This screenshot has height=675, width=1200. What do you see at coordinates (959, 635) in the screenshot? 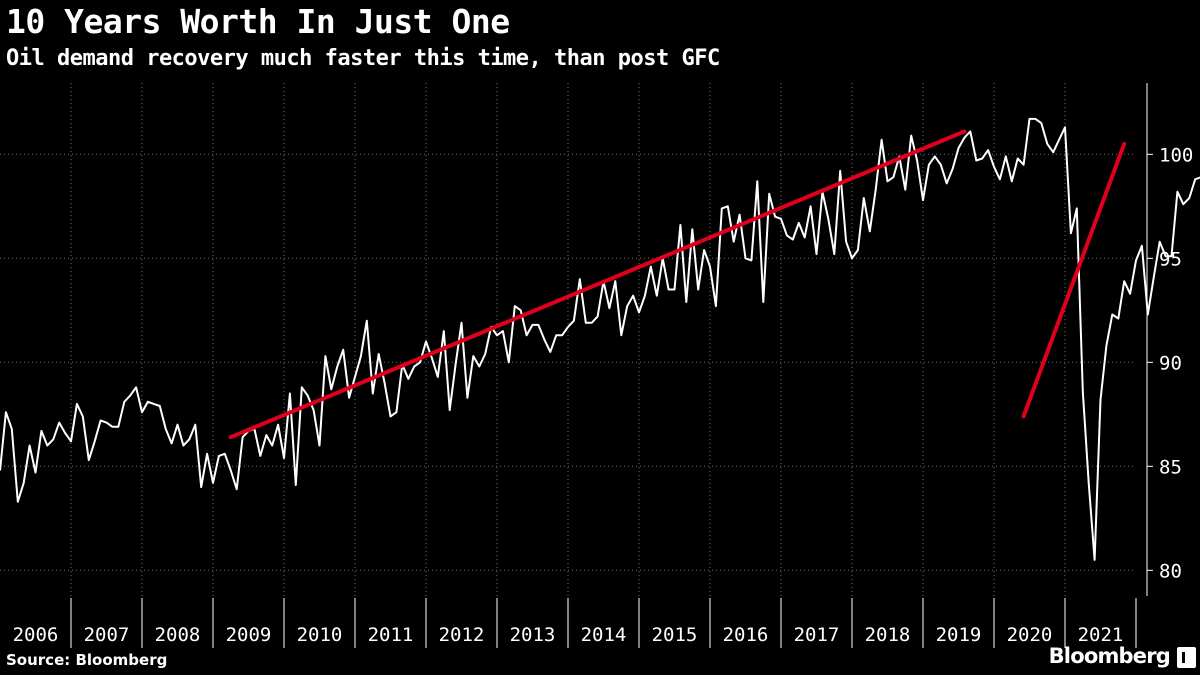
I see `x-tick-label: 2019` at bounding box center [959, 635].